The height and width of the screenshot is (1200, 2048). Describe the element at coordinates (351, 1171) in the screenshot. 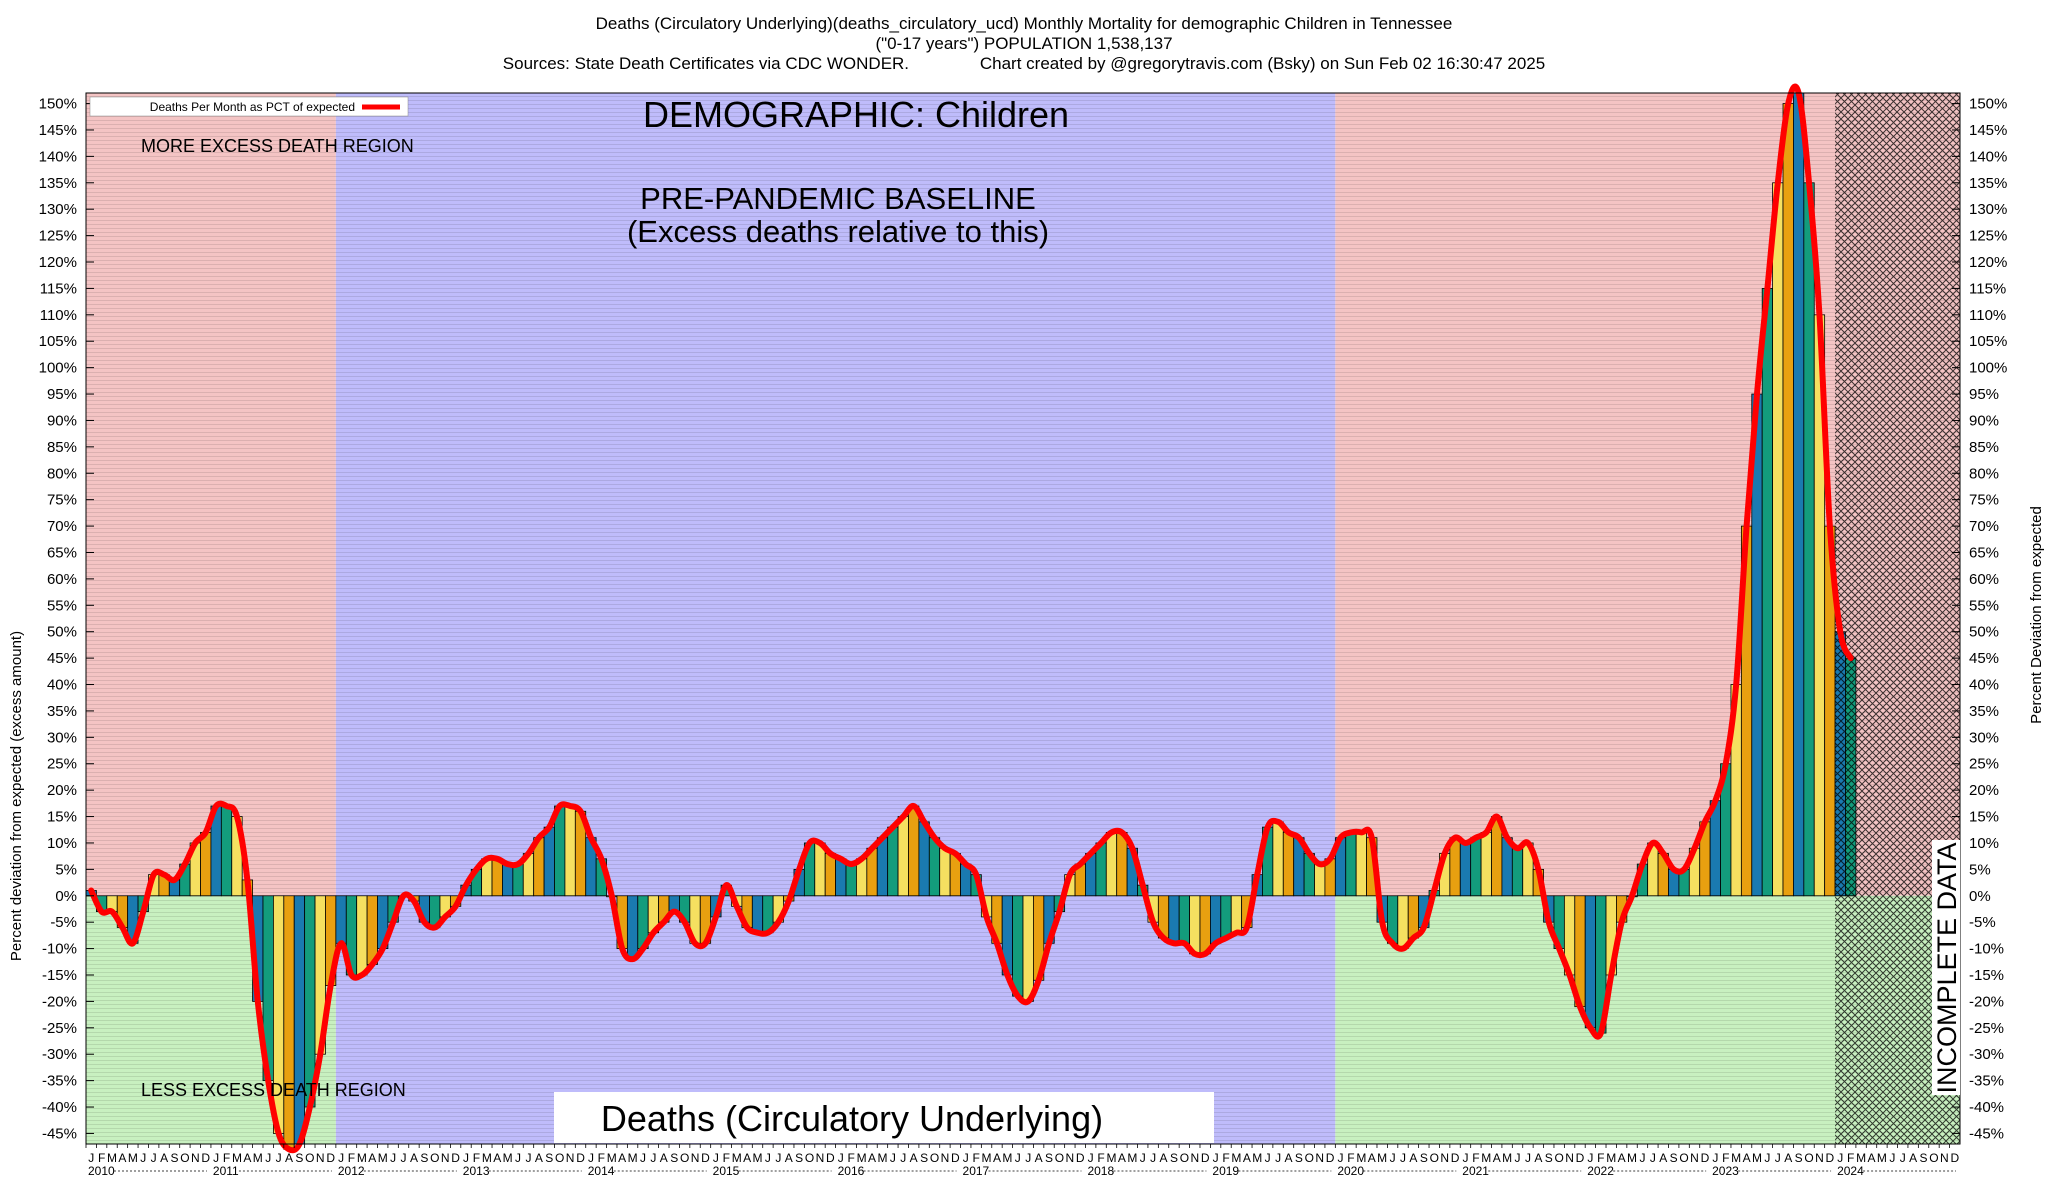

I see `year-label: 2012` at that location.